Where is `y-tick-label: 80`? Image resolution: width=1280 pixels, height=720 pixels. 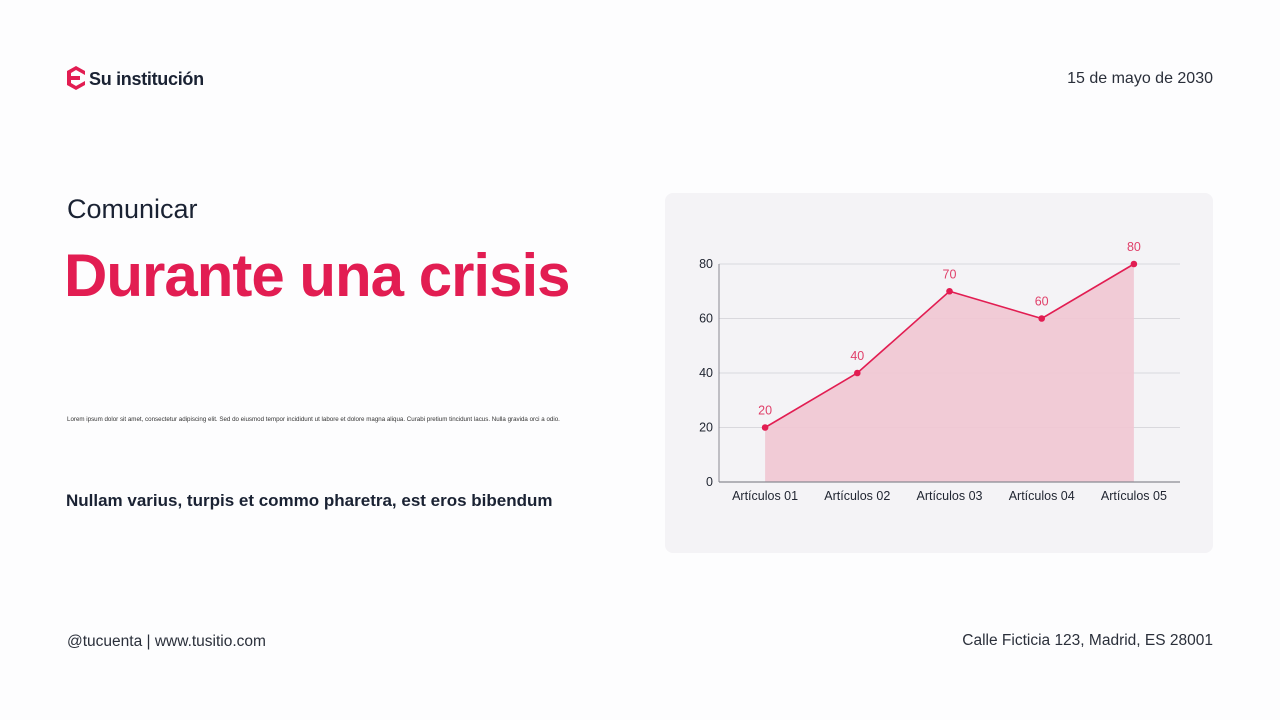
y-tick-label: 80 is located at coordinates (706, 264).